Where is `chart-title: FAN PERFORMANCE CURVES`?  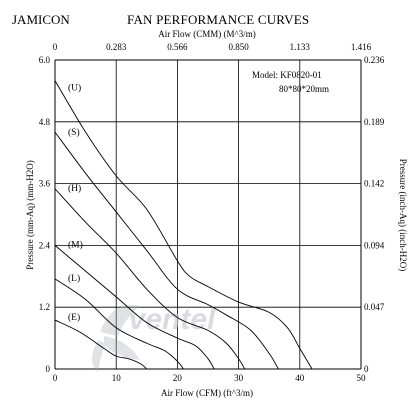
chart-title: FAN PERFORMANCE CURVES is located at coordinates (218, 19).